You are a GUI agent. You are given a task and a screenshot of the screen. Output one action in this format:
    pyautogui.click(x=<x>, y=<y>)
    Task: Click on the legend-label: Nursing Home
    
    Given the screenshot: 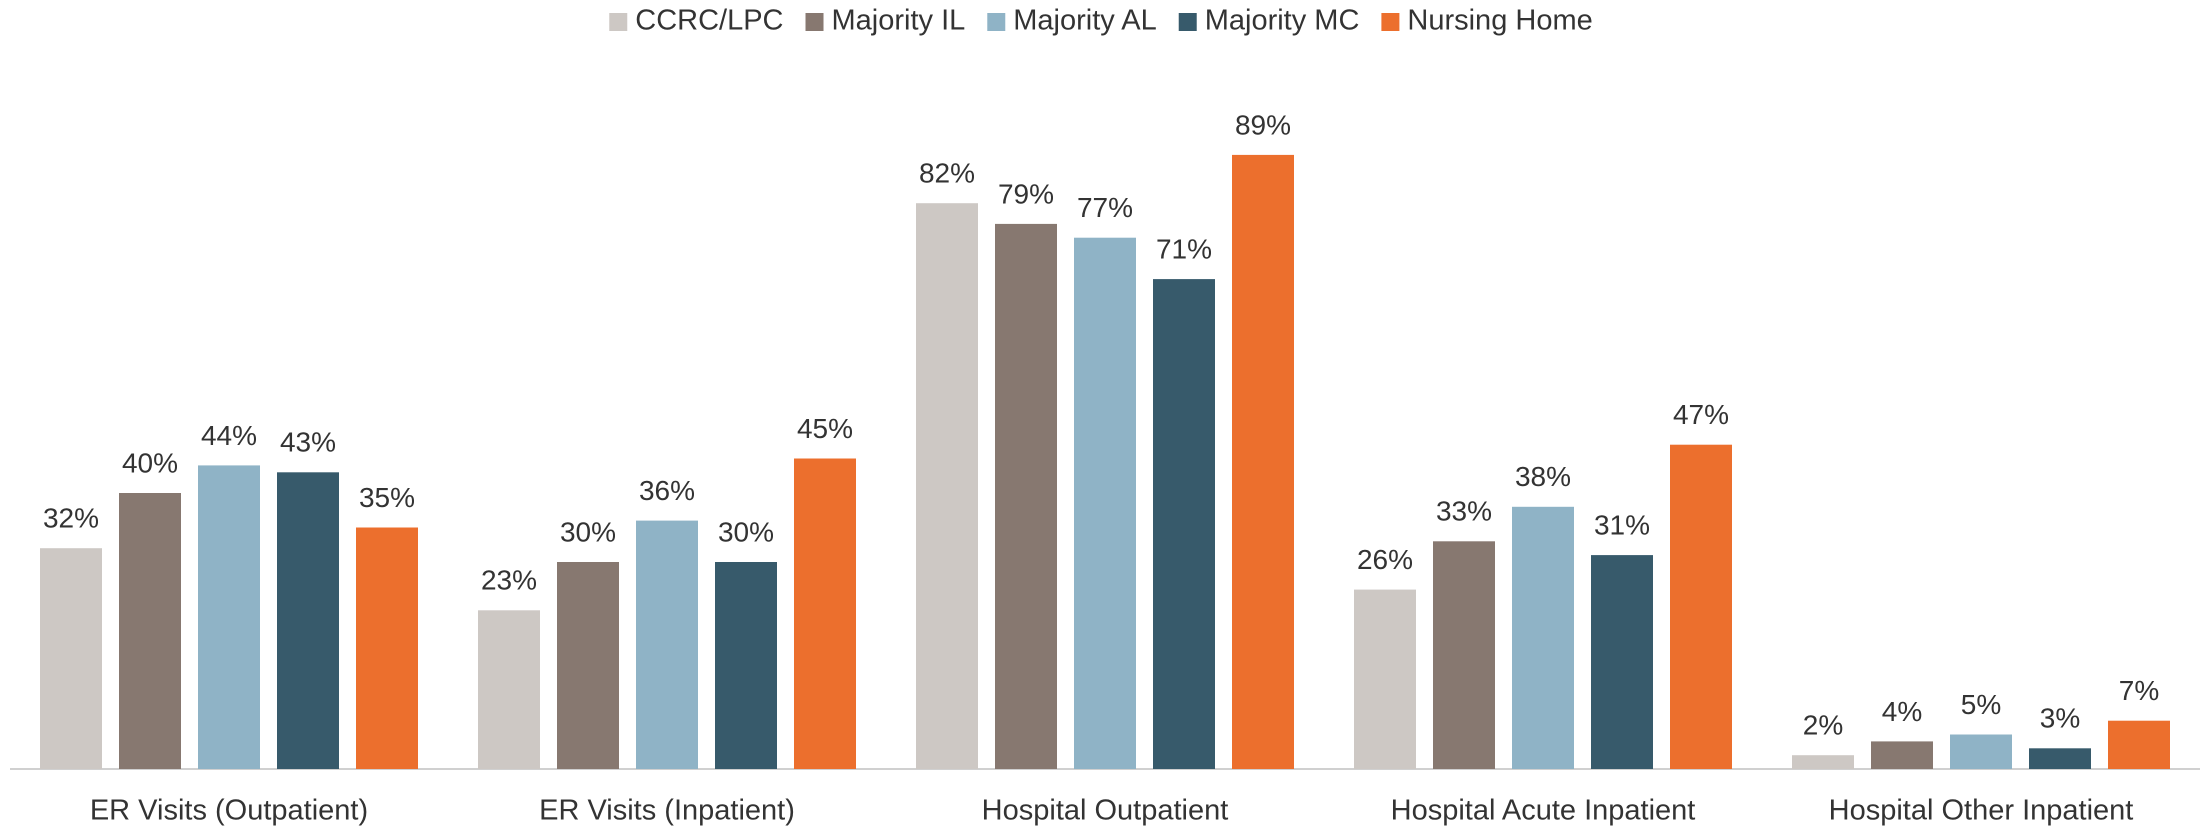 What is the action you would take?
    pyautogui.click(x=1499, y=21)
    